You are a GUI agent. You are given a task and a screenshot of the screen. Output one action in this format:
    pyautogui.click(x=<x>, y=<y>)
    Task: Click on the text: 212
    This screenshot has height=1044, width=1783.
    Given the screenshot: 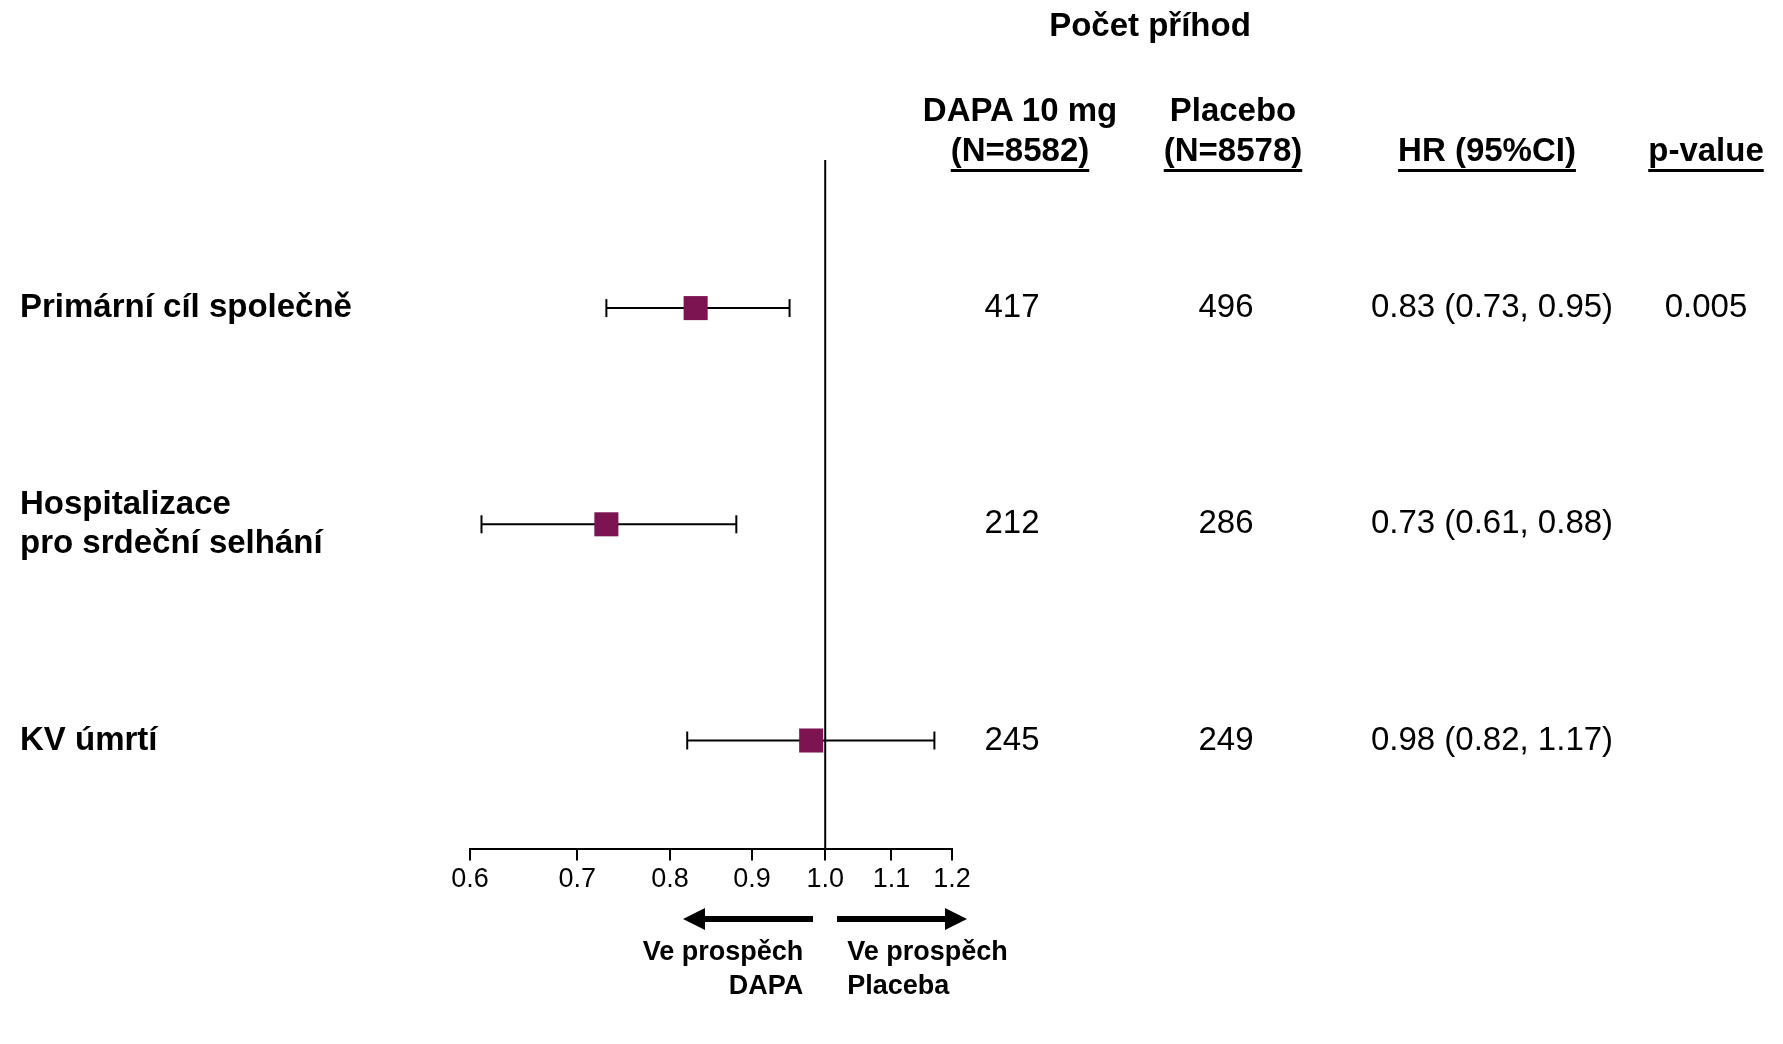 What is the action you would take?
    pyautogui.click(x=1012, y=522)
    